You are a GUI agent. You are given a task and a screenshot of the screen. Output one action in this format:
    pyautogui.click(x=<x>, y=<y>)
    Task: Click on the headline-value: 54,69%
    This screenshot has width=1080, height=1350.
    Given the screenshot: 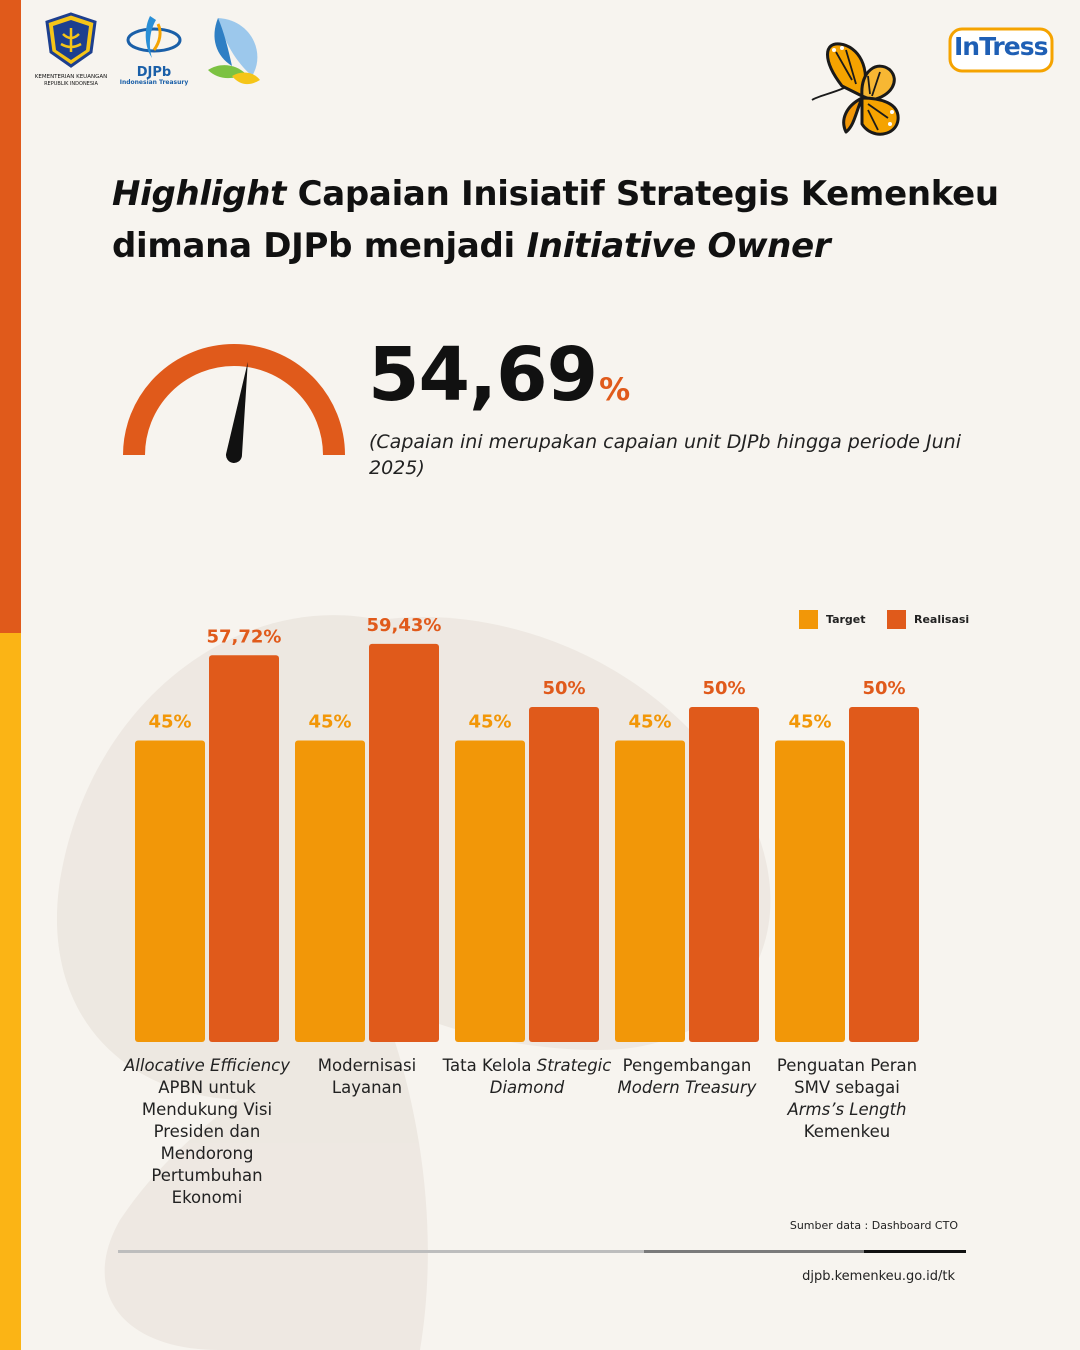 What is the action you would take?
    pyautogui.click(x=499, y=382)
    